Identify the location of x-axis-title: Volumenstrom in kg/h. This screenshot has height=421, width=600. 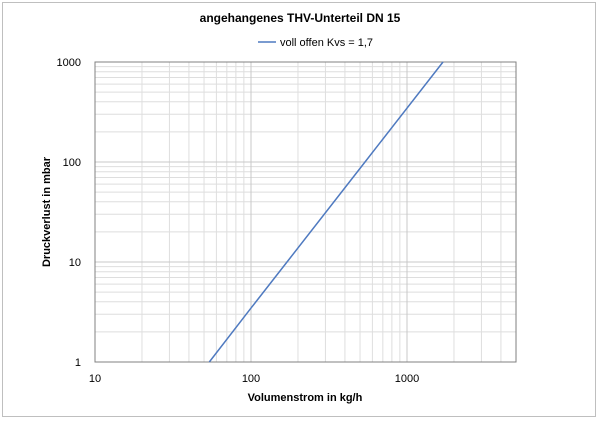
(305, 398).